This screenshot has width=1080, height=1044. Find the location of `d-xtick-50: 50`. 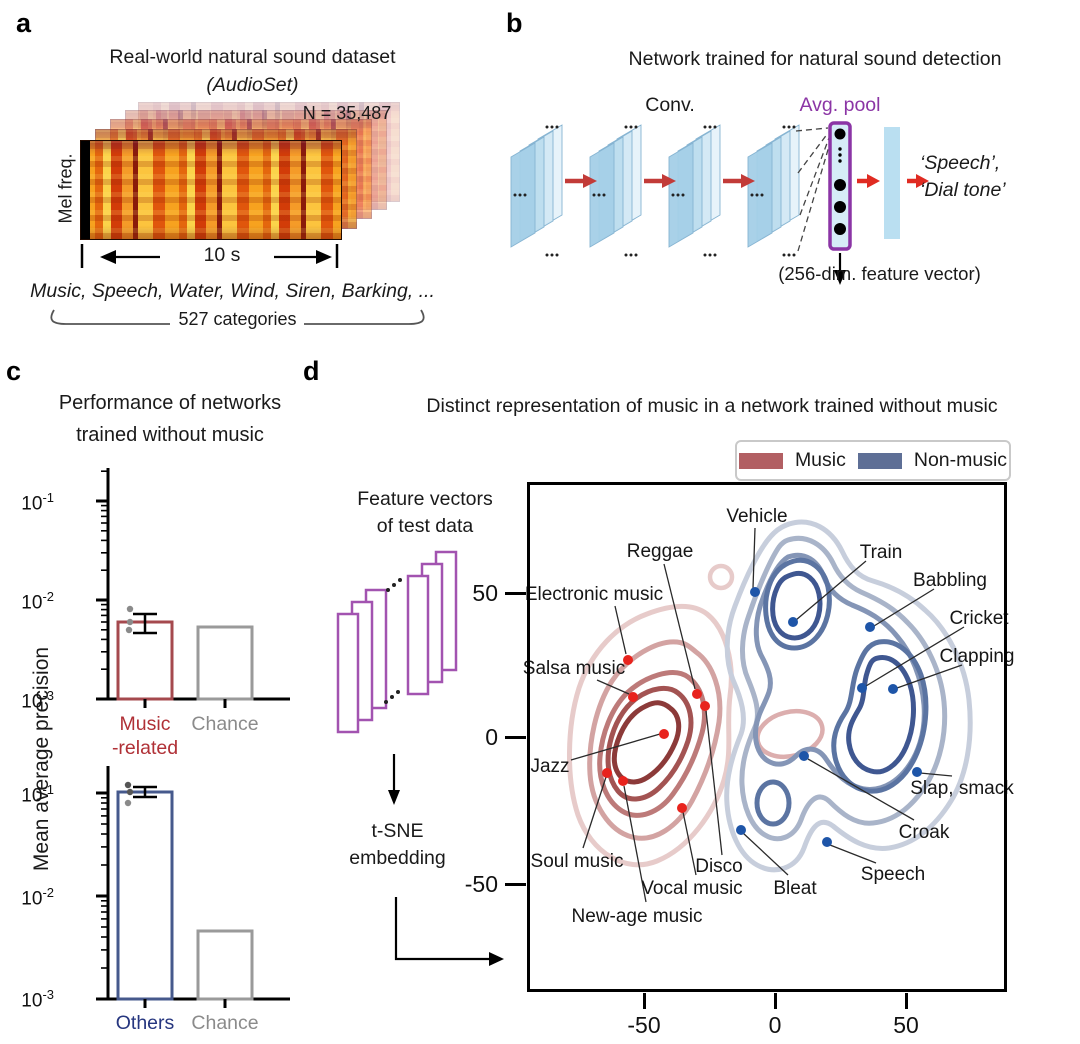

d-xtick-50: 50 is located at coordinates (906, 1025).